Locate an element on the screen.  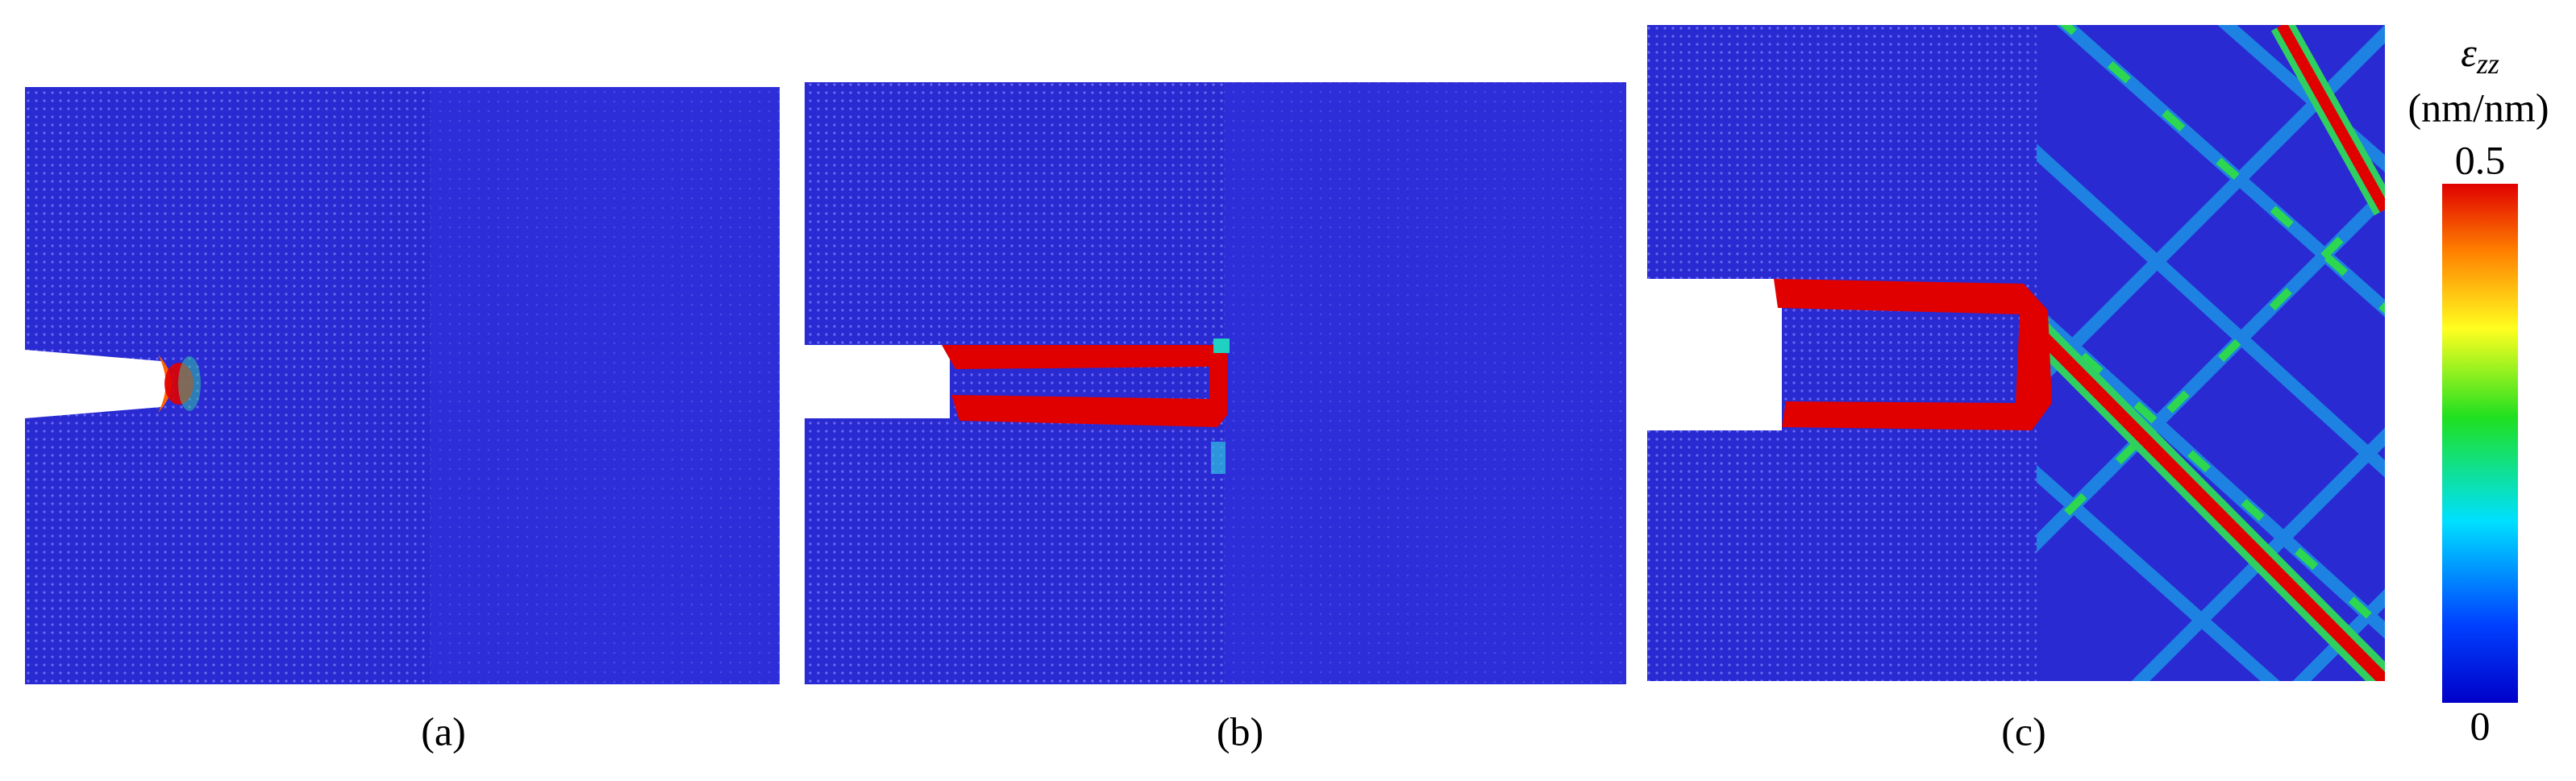
panel-label: (c) is located at coordinates (2024, 731).